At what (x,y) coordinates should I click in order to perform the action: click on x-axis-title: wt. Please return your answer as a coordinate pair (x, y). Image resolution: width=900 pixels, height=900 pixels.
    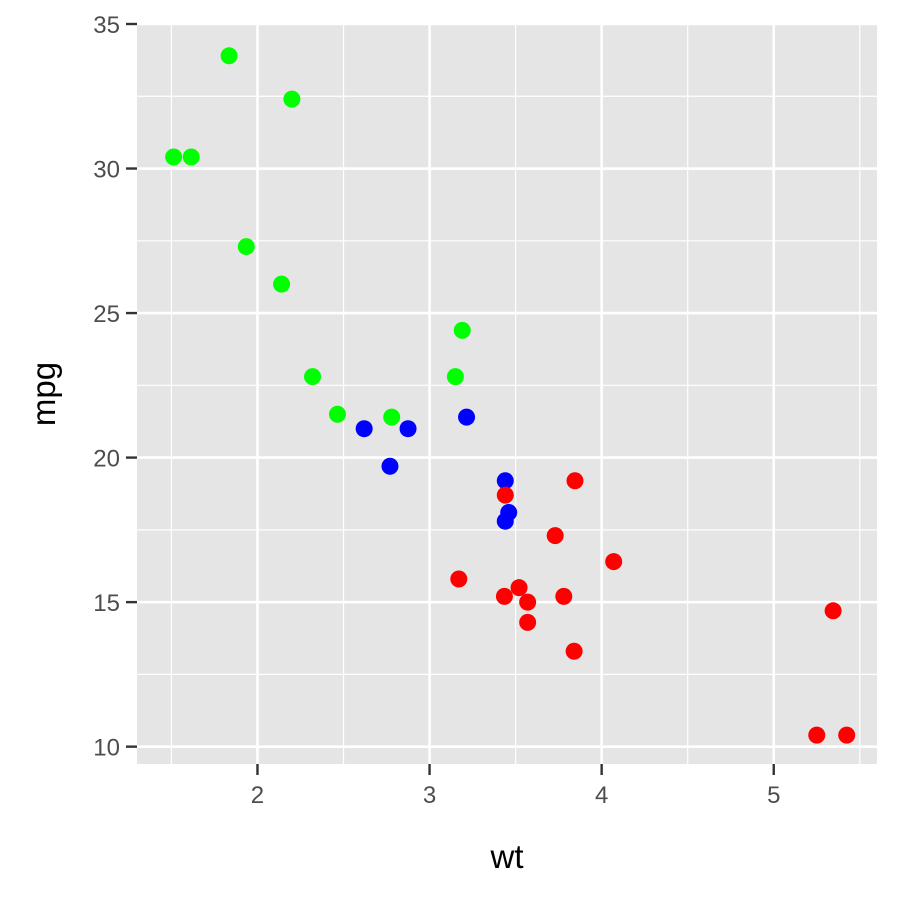
    Looking at the image, I should click on (507, 856).